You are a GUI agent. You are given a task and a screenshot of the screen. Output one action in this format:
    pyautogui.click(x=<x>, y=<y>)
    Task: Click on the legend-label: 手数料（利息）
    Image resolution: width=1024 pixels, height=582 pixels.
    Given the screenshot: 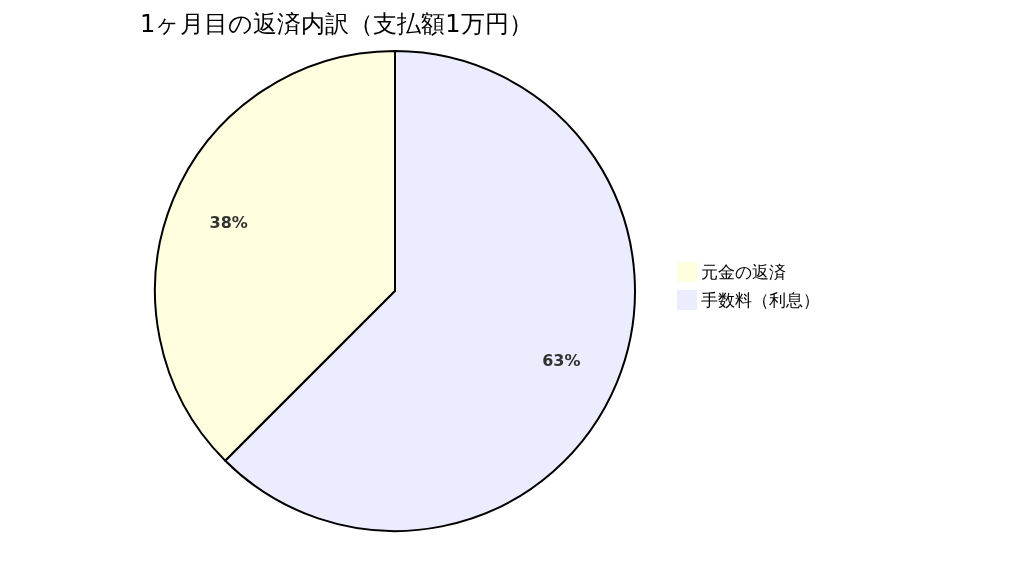 What is the action you would take?
    pyautogui.click(x=760, y=300)
    